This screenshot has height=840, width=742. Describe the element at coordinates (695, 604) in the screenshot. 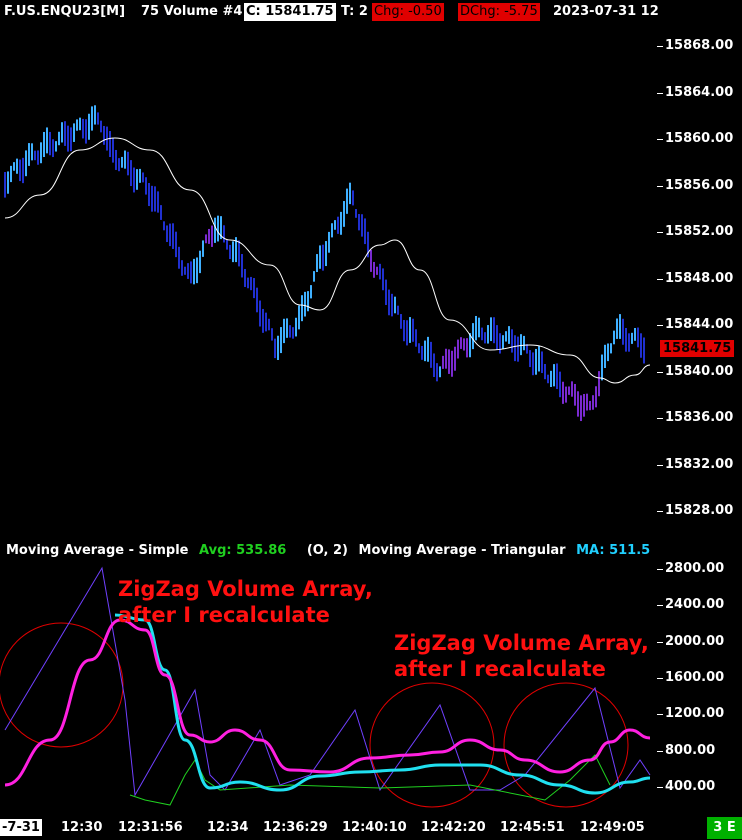

I see `volume-tick: 2400.00` at that location.